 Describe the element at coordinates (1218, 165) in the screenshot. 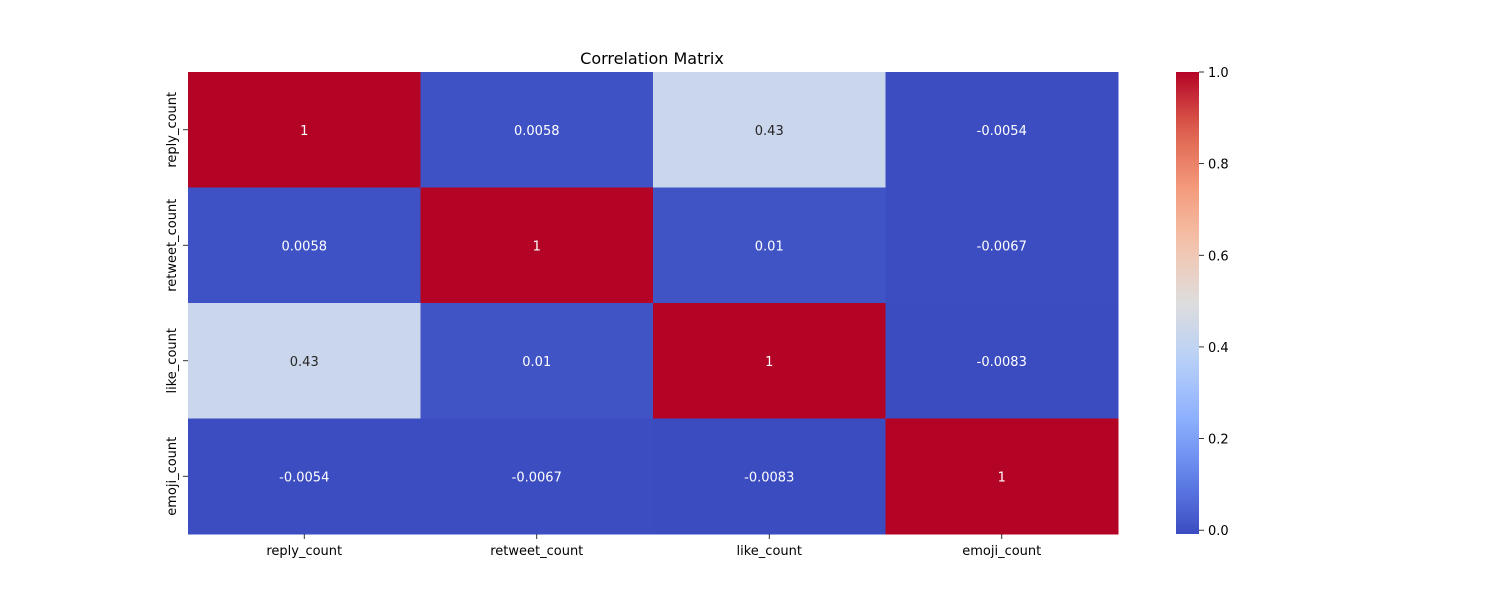

I see `colorbar-tick-label: 0.8` at that location.